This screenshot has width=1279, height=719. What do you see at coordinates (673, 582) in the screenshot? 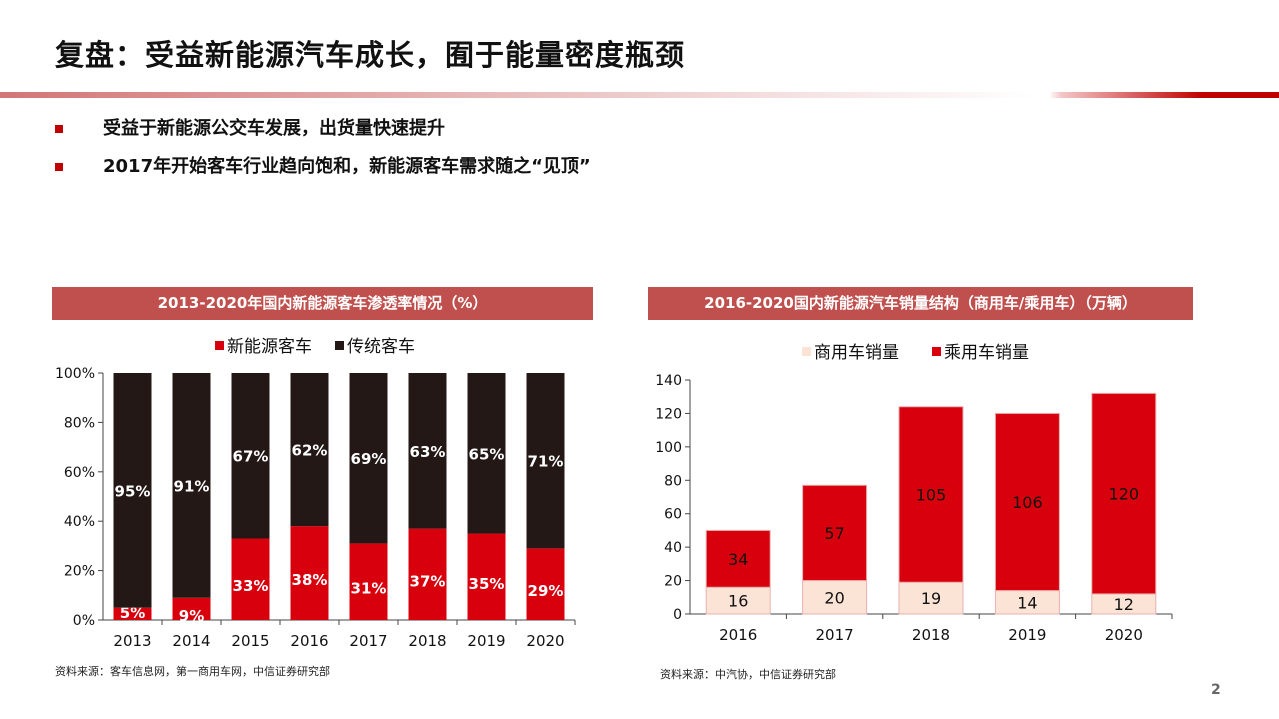
I see `y-tick-label: 20` at bounding box center [673, 582].